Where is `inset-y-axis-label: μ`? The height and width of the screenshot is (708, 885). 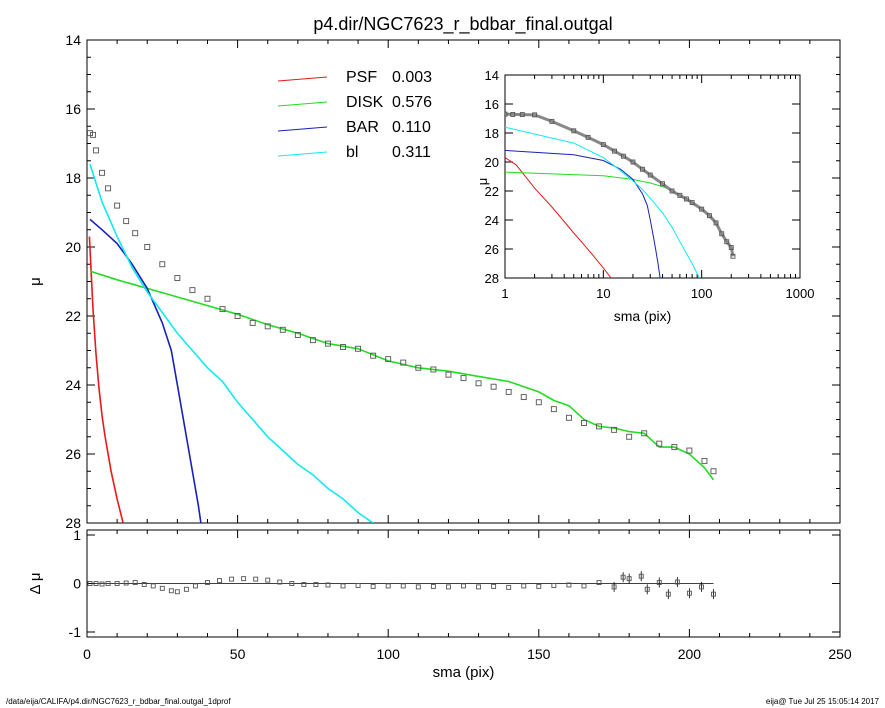
inset-y-axis-label: μ is located at coordinates (482, 182).